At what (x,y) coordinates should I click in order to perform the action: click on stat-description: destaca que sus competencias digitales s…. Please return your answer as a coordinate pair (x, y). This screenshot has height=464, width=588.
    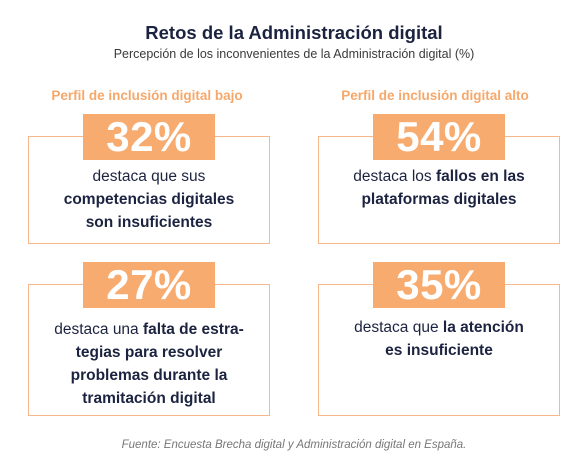
    Looking at the image, I should click on (149, 199).